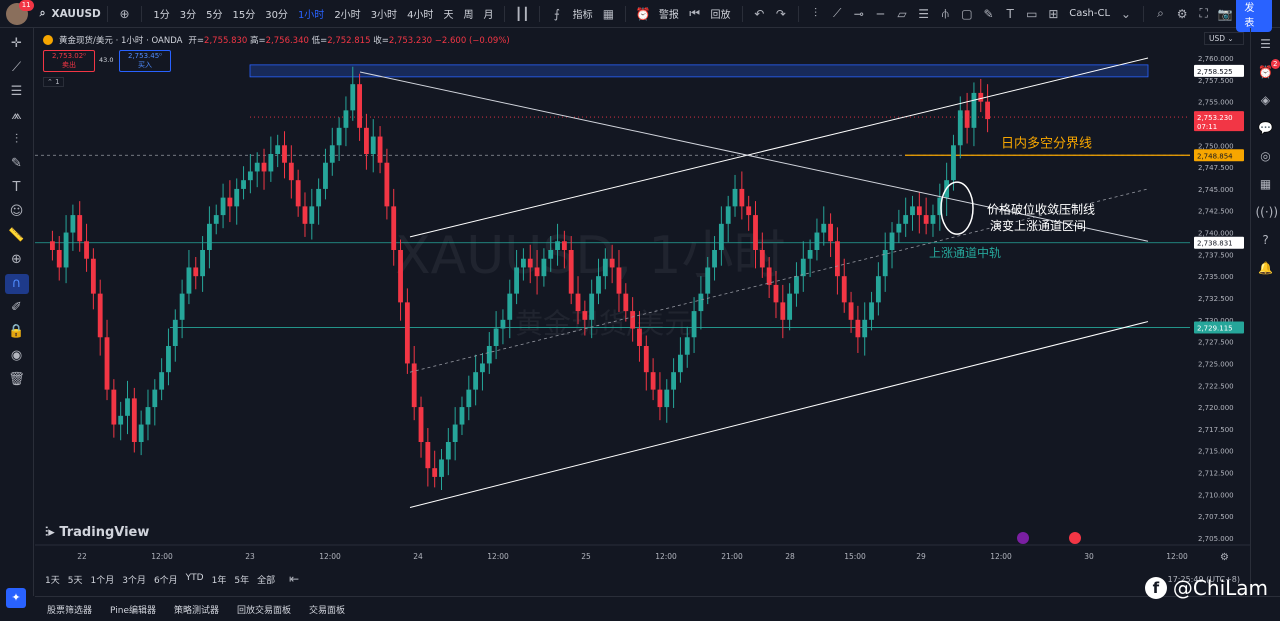 This screenshot has height=621, width=1280. Describe the element at coordinates (945, 13) in the screenshot. I see `pitchfork-icon: ⫛` at that location.